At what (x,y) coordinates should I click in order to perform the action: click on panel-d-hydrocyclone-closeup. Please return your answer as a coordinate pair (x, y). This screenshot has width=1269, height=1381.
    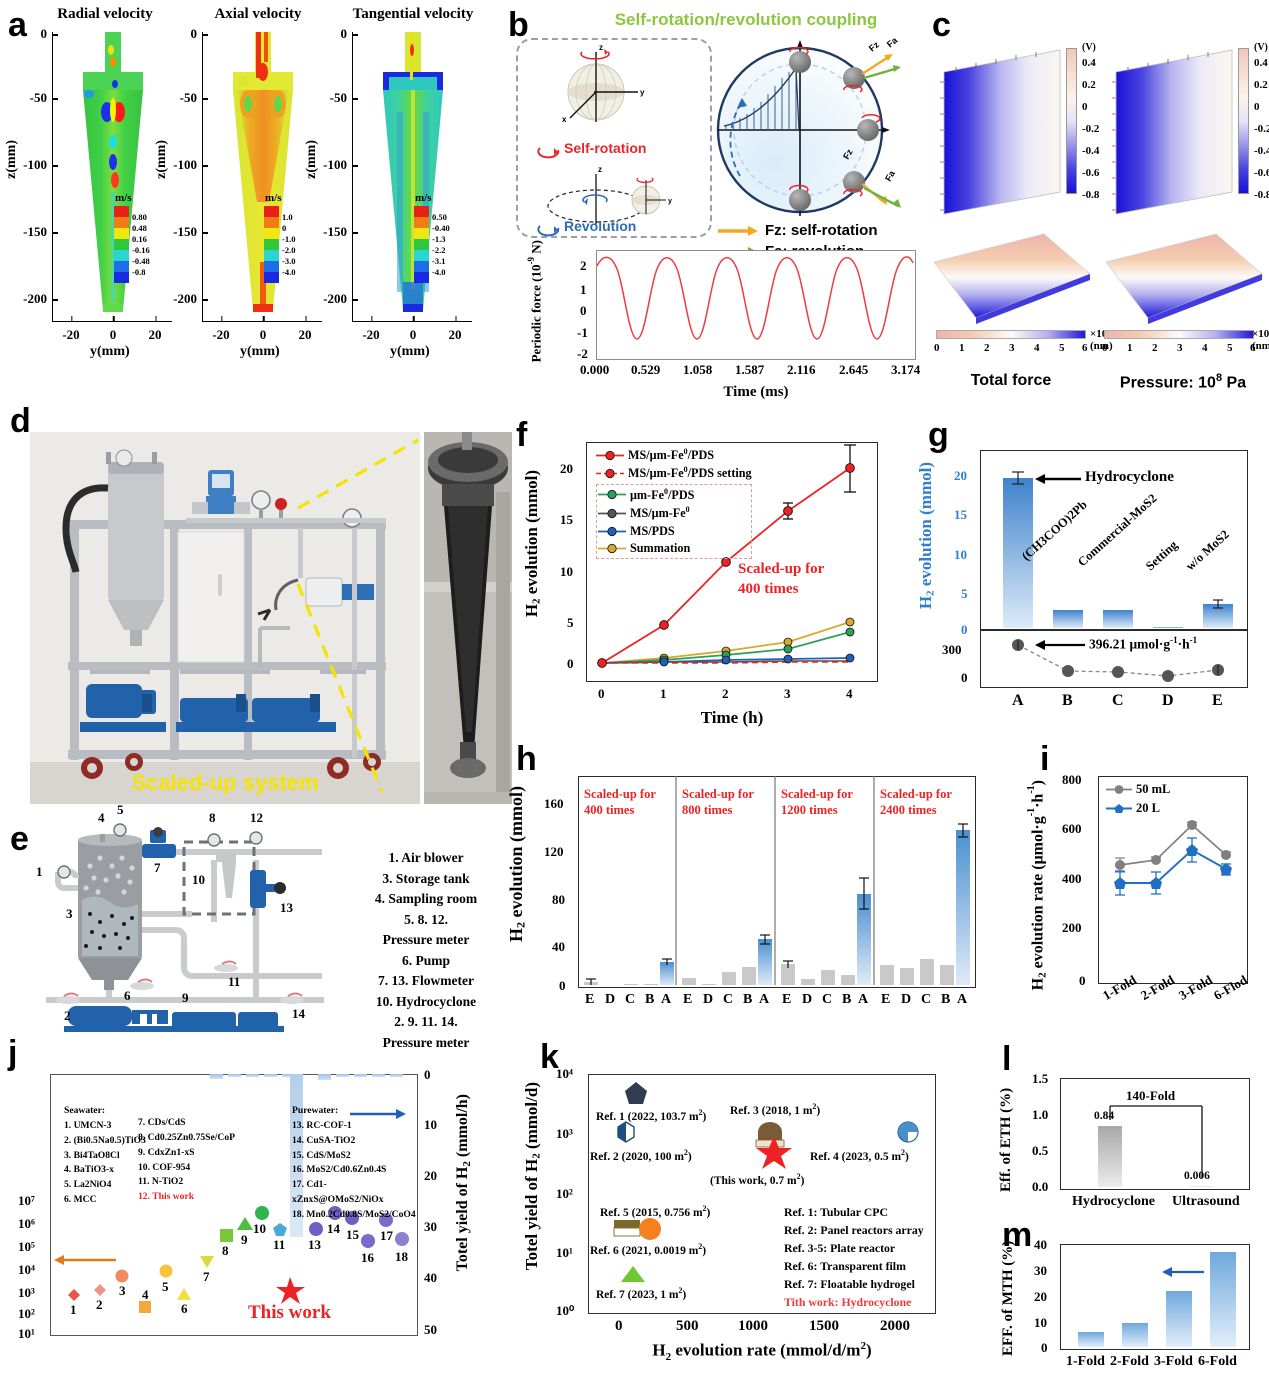
    Looking at the image, I should click on (468, 618).